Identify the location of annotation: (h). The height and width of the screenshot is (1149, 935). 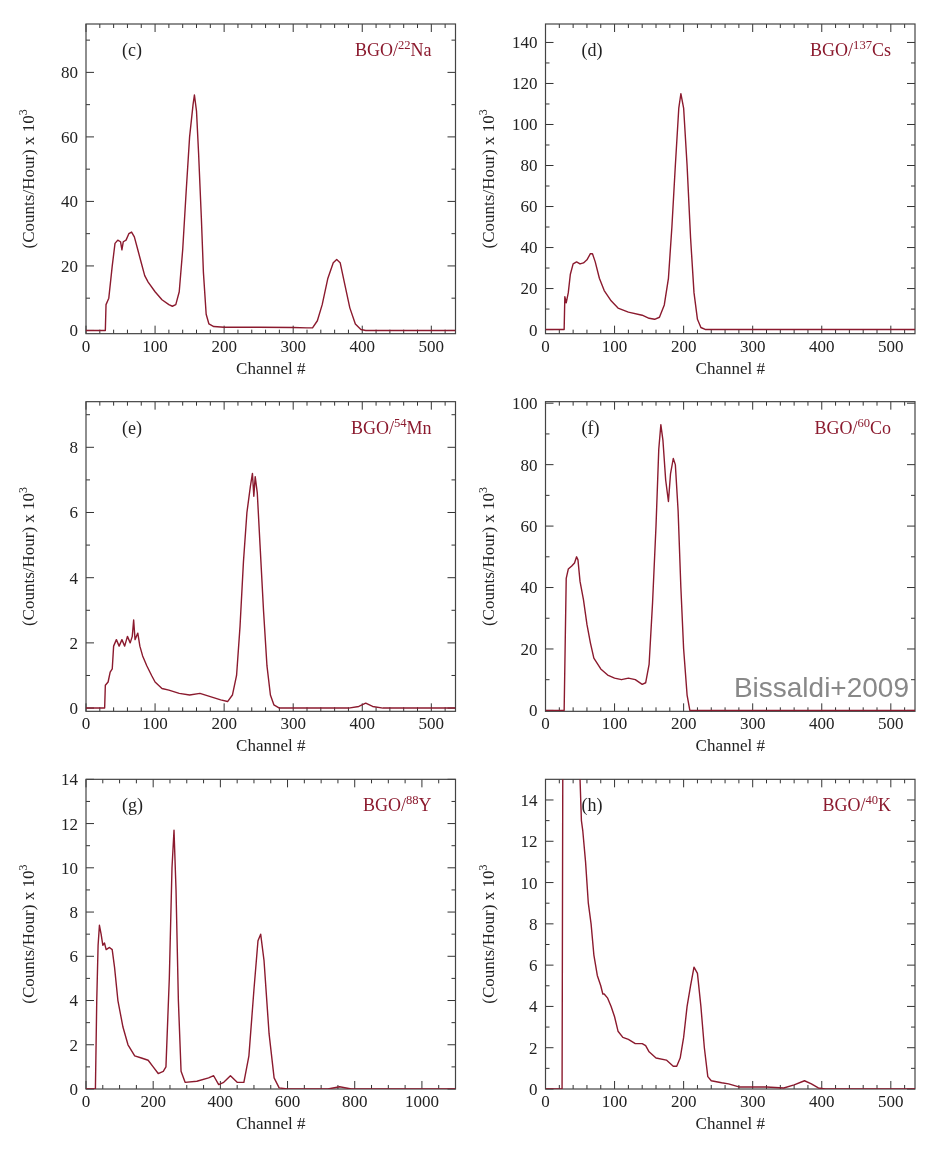
(592, 806).